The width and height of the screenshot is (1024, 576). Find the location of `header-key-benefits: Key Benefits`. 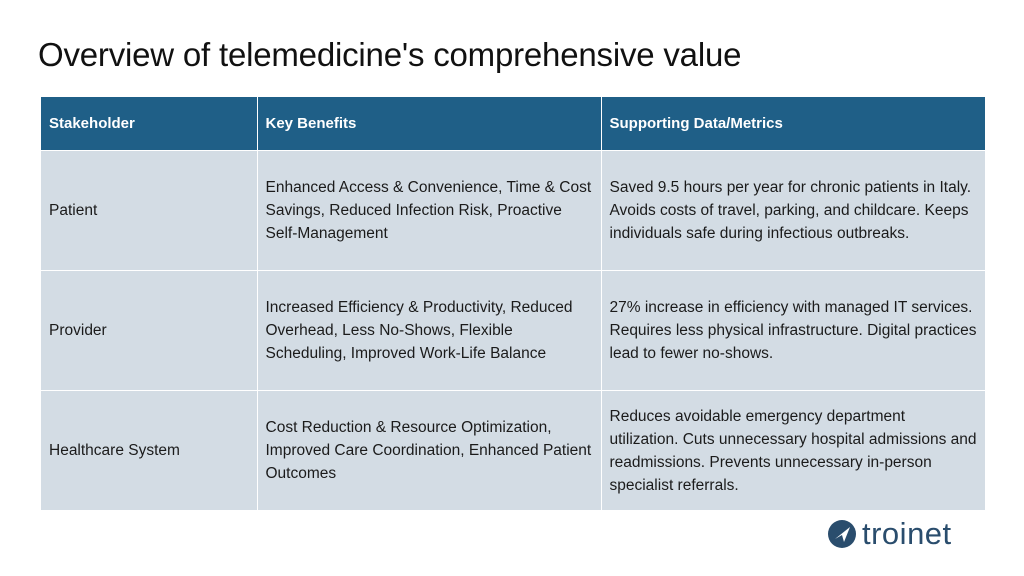

header-key-benefits: Key Benefits is located at coordinates (429, 124).